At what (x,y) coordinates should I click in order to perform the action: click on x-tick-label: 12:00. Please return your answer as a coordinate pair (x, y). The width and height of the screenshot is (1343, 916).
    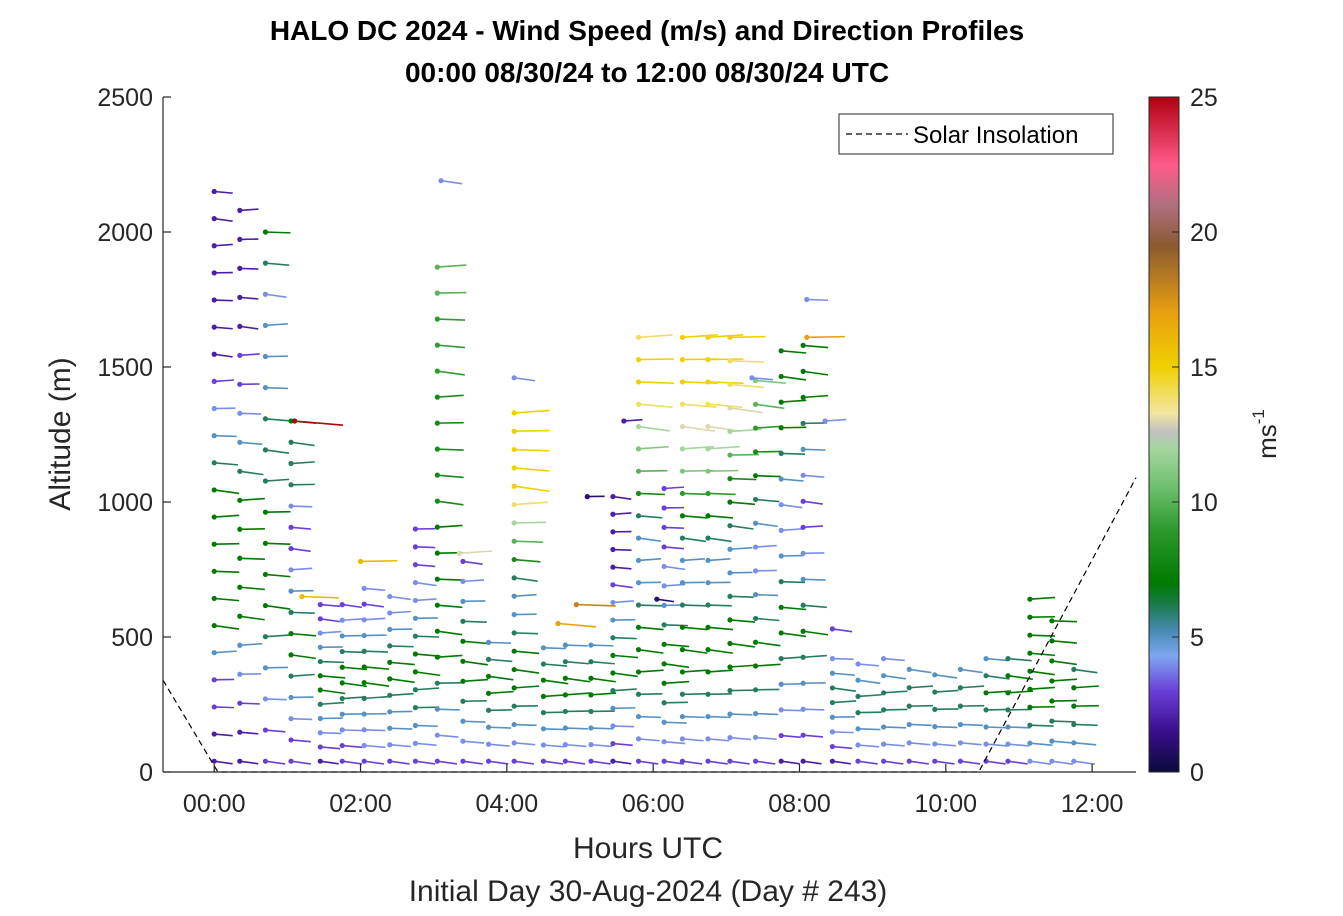
    Looking at the image, I should click on (1092, 804).